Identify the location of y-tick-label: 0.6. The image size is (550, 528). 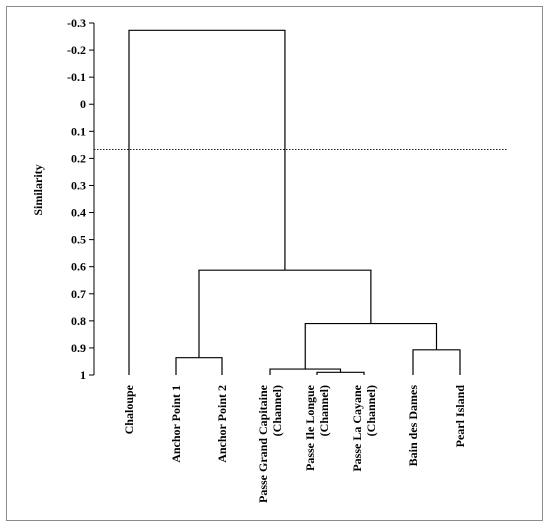
(78, 267).